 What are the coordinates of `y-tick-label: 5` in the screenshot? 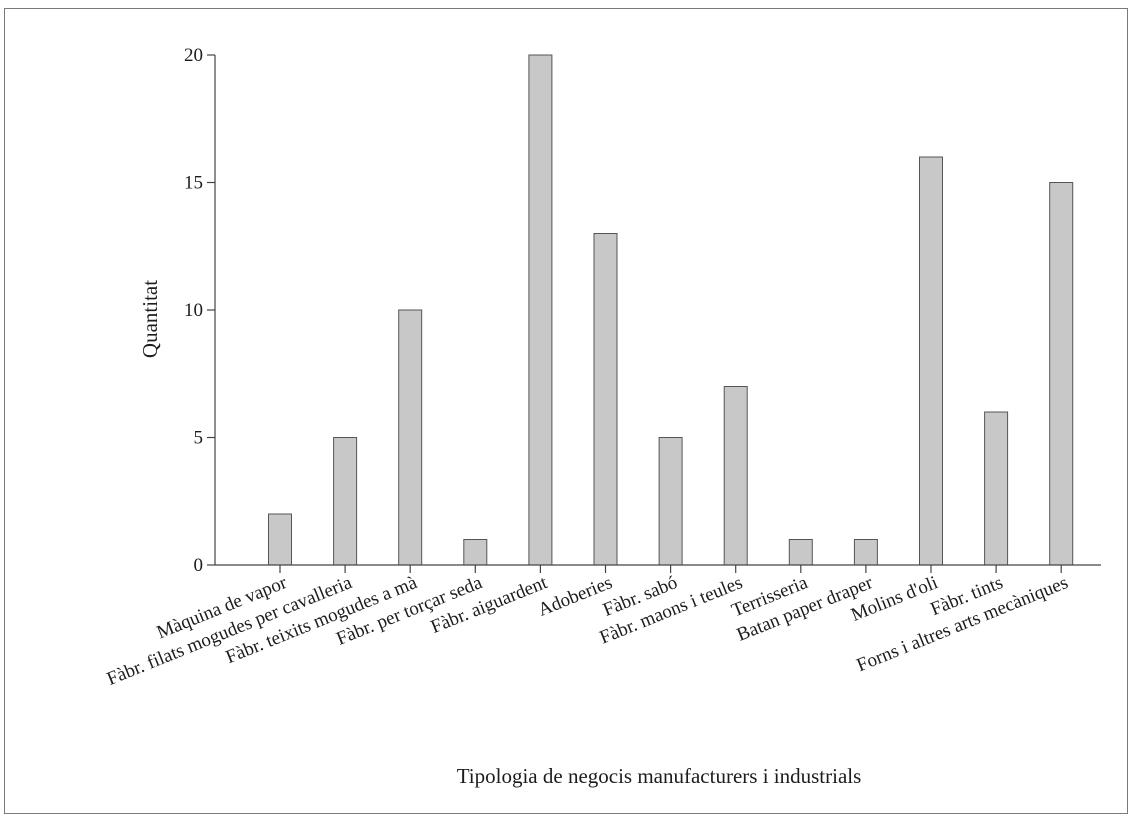 It's located at (199, 438).